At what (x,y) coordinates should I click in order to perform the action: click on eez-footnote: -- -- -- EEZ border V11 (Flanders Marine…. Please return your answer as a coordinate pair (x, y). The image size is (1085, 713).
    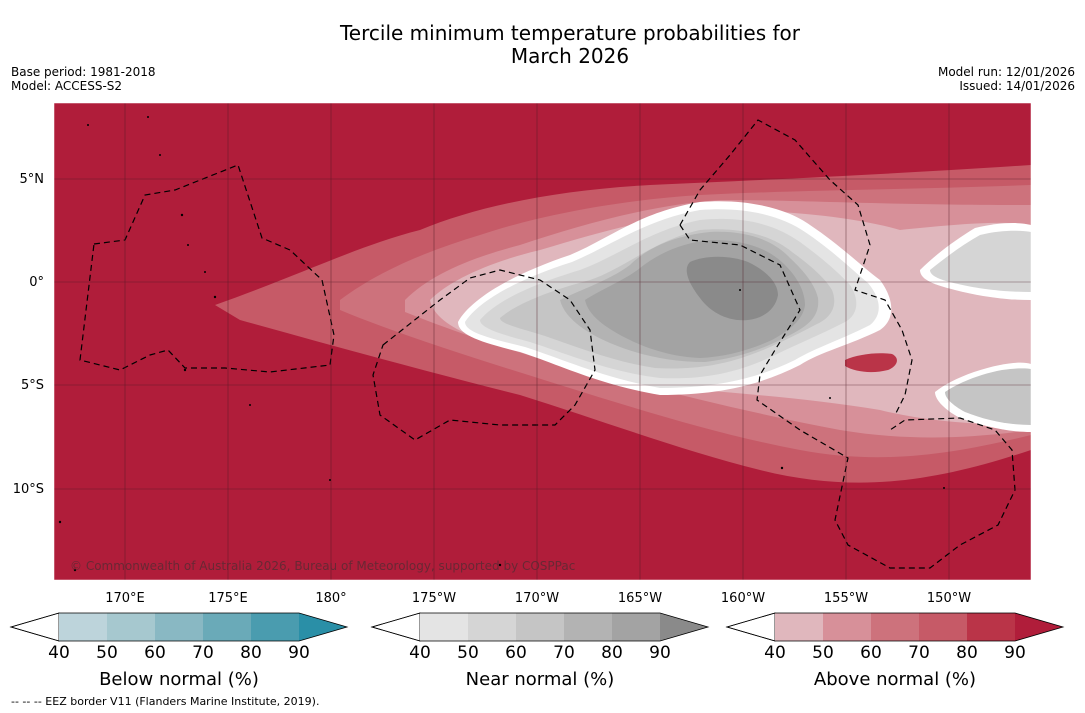
    Looking at the image, I should click on (165, 701).